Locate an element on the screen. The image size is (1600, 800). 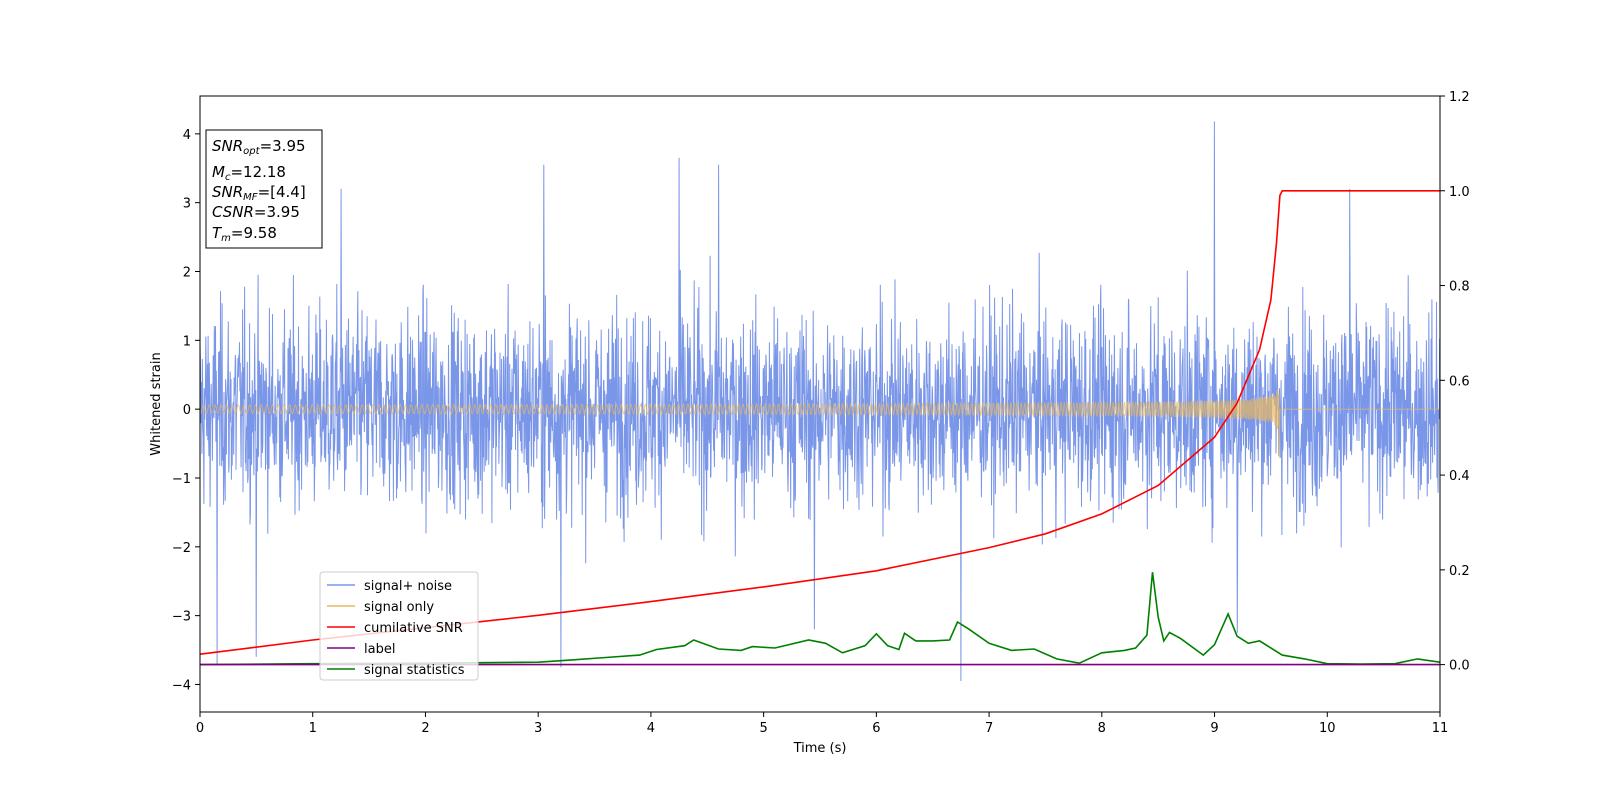
y-right-tick-label: 1.2 is located at coordinates (1459, 97).